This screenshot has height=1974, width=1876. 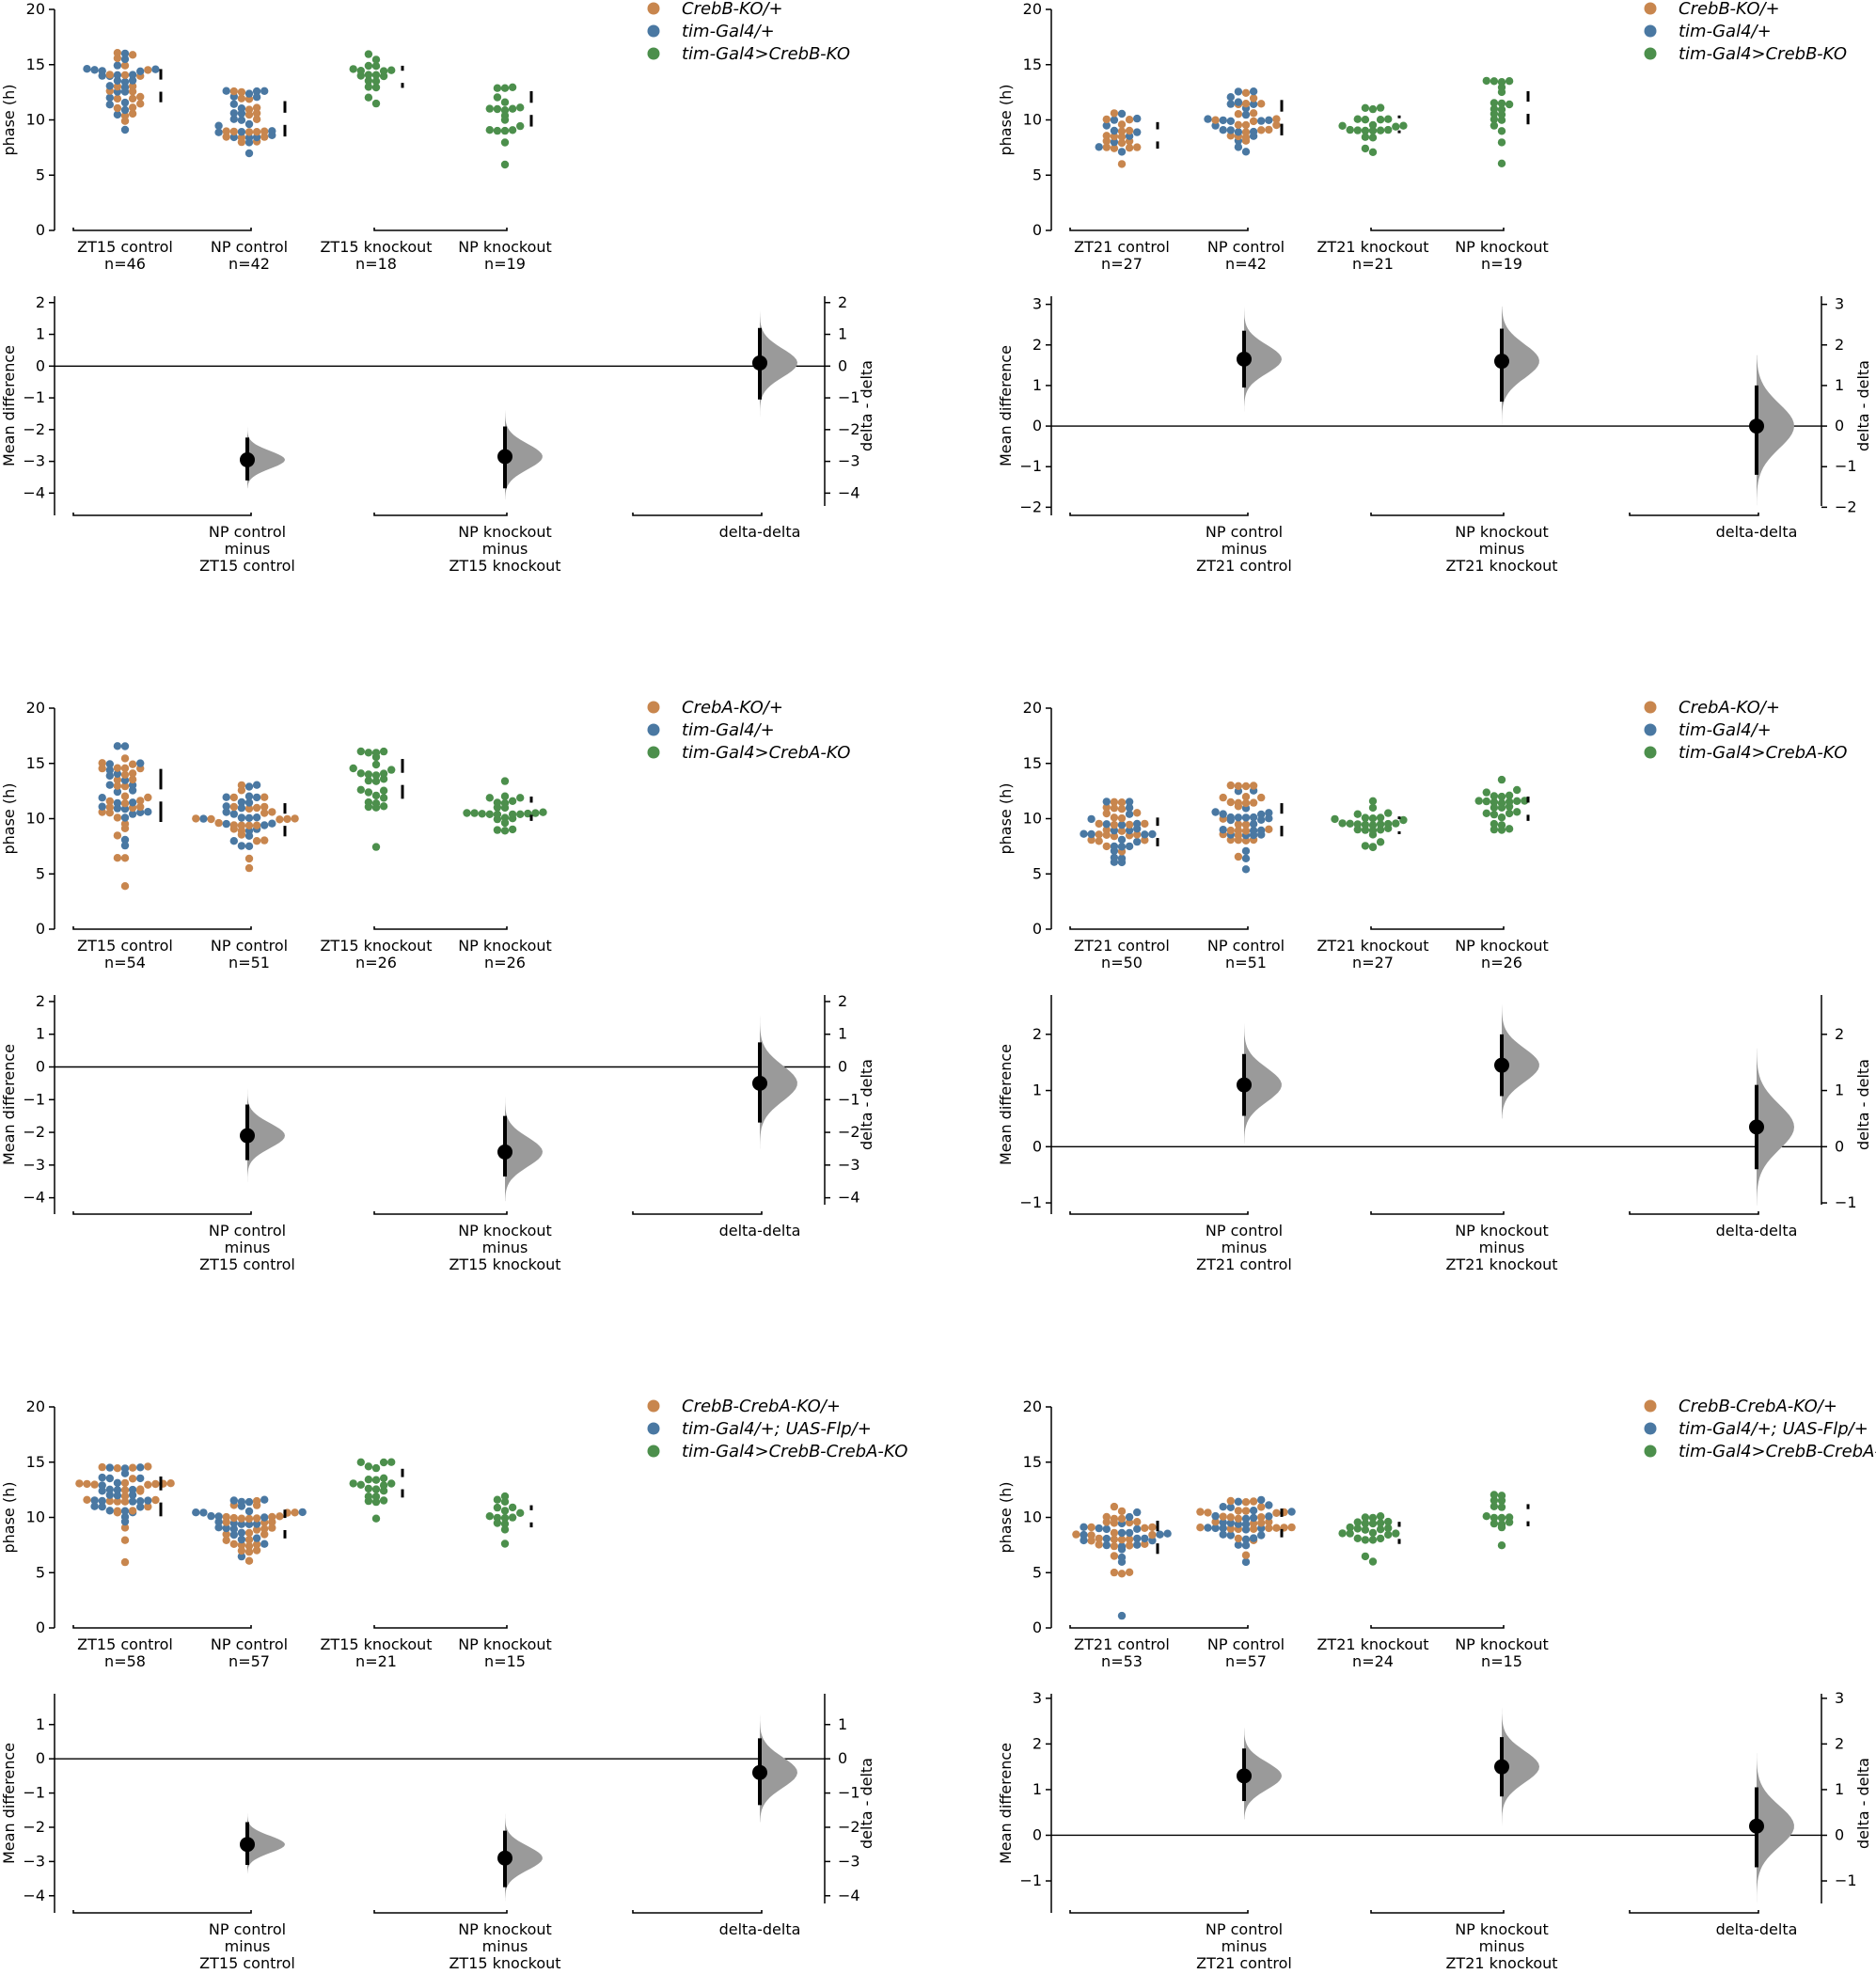 What do you see at coordinates (1846, 466) in the screenshot?
I see `right-y-tick-label: −1` at bounding box center [1846, 466].